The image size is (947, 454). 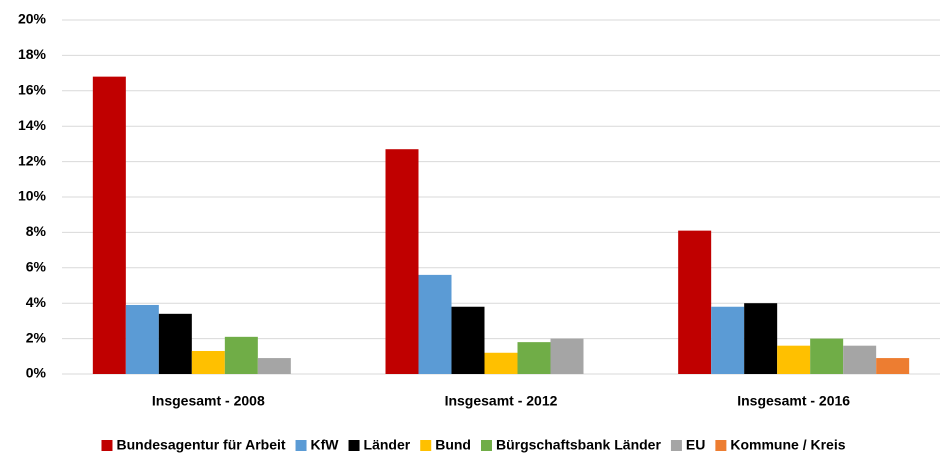 What do you see at coordinates (36, 373) in the screenshot?
I see `y-tick-label: 0%` at bounding box center [36, 373].